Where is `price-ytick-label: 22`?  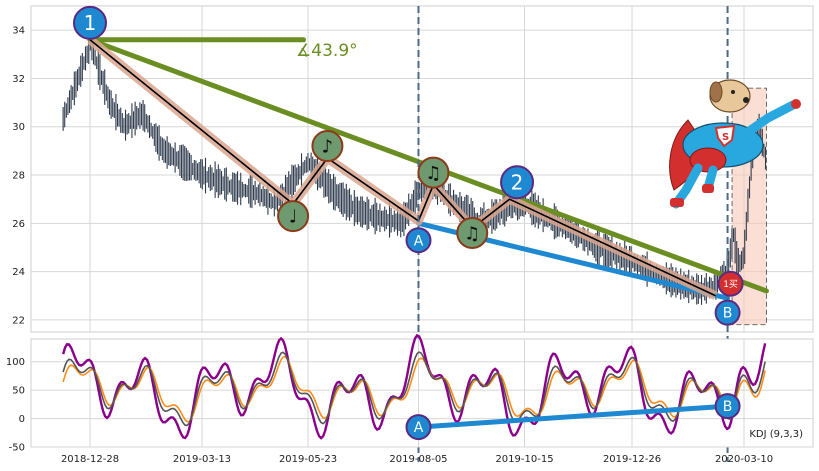 price-ytick-label: 22 is located at coordinates (18, 320).